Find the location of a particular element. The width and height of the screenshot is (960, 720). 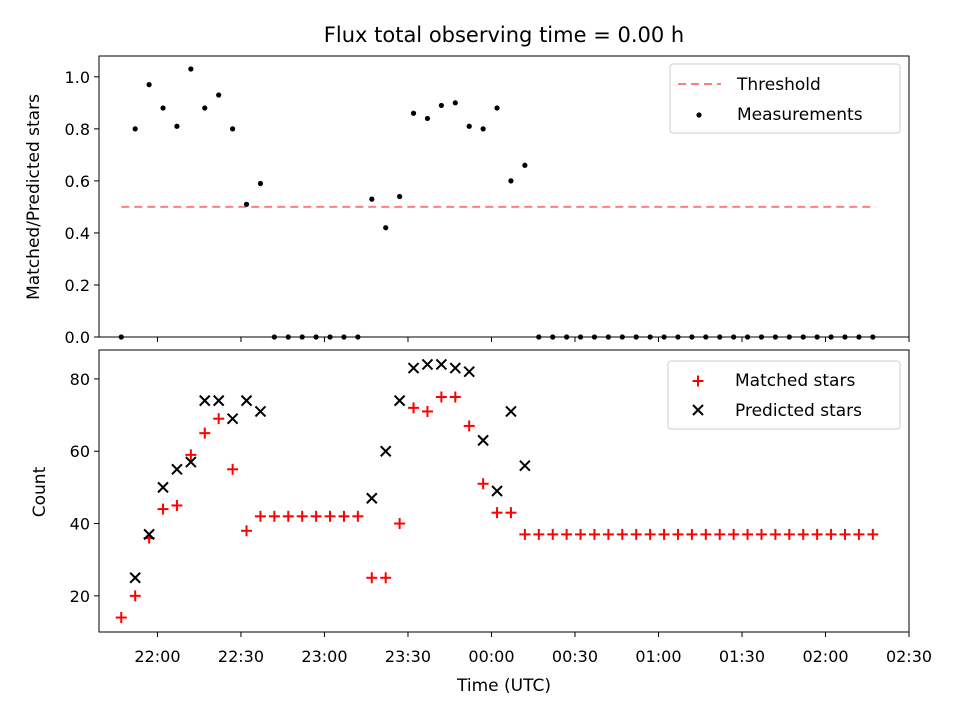

count-y-tick-label: 60 is located at coordinates (80, 451).